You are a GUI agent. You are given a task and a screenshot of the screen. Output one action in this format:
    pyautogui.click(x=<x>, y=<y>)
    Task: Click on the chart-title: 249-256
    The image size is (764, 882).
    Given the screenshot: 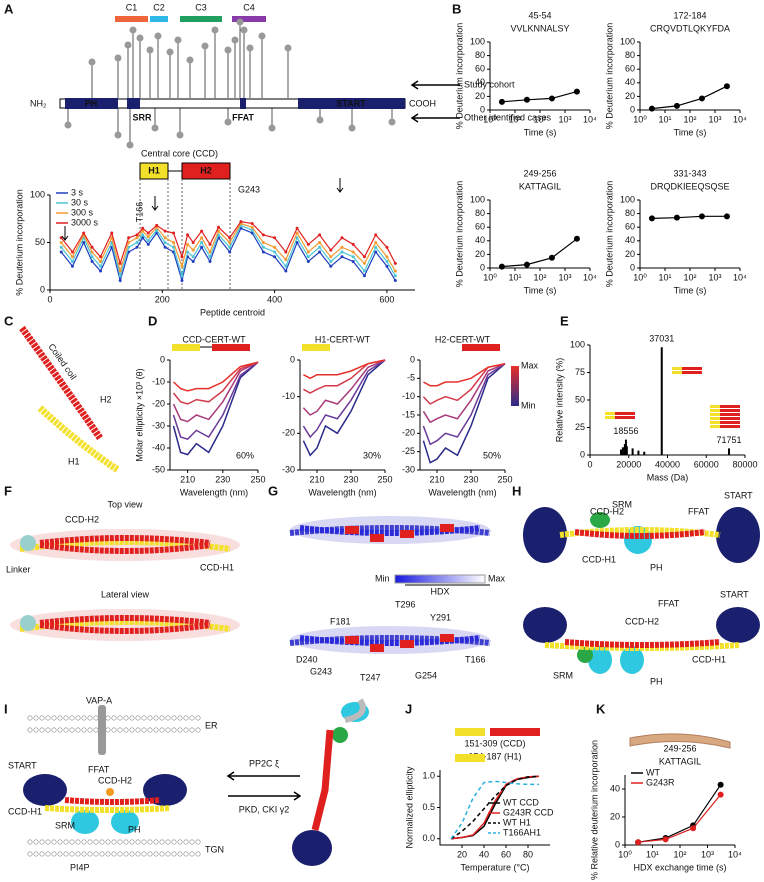 What is the action you would take?
    pyautogui.click(x=679, y=748)
    